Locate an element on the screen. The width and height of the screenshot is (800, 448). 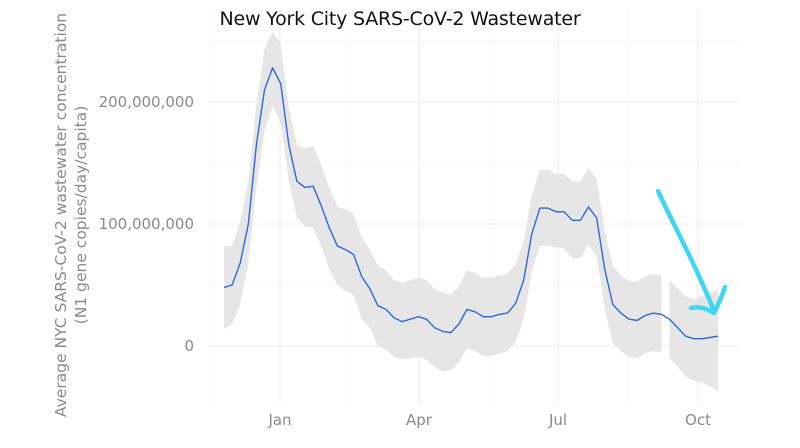
x-axis-ticks: Jan Apr Jul Oct is located at coordinates (489, 420).